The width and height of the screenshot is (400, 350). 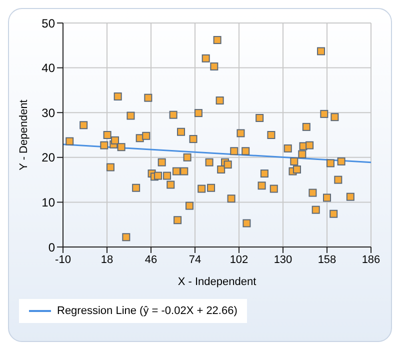 What do you see at coordinates (147, 311) in the screenshot?
I see `legend-label: Regression Line (ŷ = -0.02X + 22.66)` at bounding box center [147, 311].